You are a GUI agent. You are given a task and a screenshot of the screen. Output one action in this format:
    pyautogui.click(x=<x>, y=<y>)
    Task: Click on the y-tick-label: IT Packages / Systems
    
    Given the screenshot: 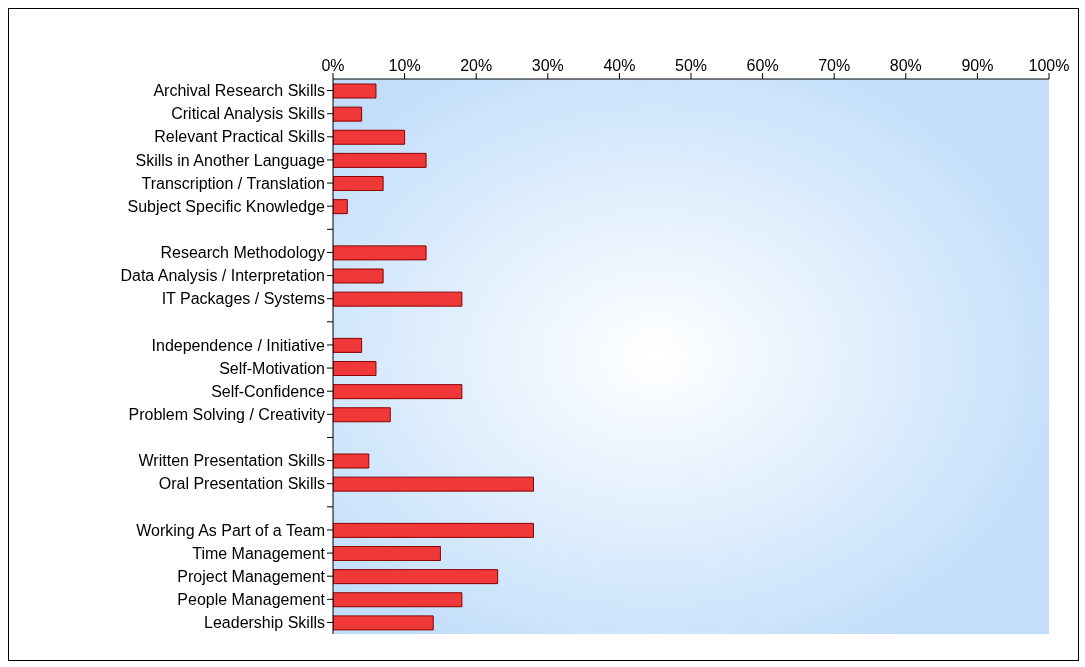 What is the action you would take?
    pyautogui.click(x=243, y=299)
    